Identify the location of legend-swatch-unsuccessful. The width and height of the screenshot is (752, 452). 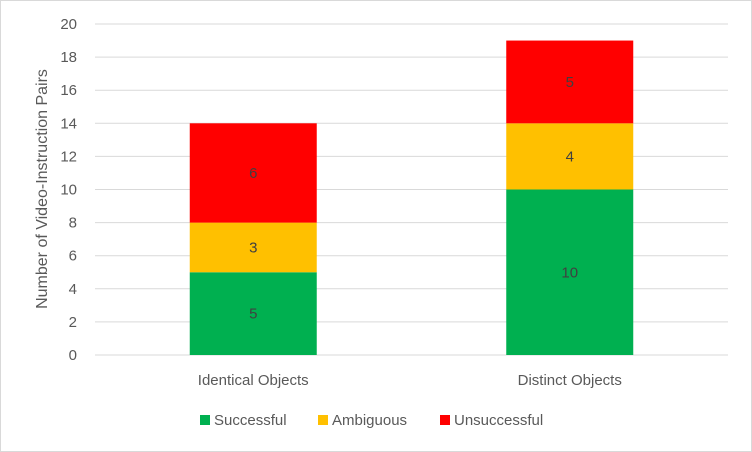
(445, 420).